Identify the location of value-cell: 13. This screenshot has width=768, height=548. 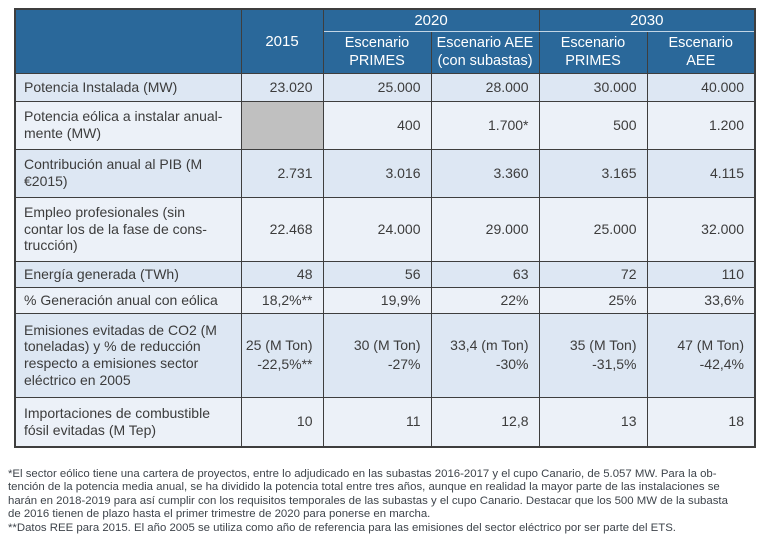
(593, 422).